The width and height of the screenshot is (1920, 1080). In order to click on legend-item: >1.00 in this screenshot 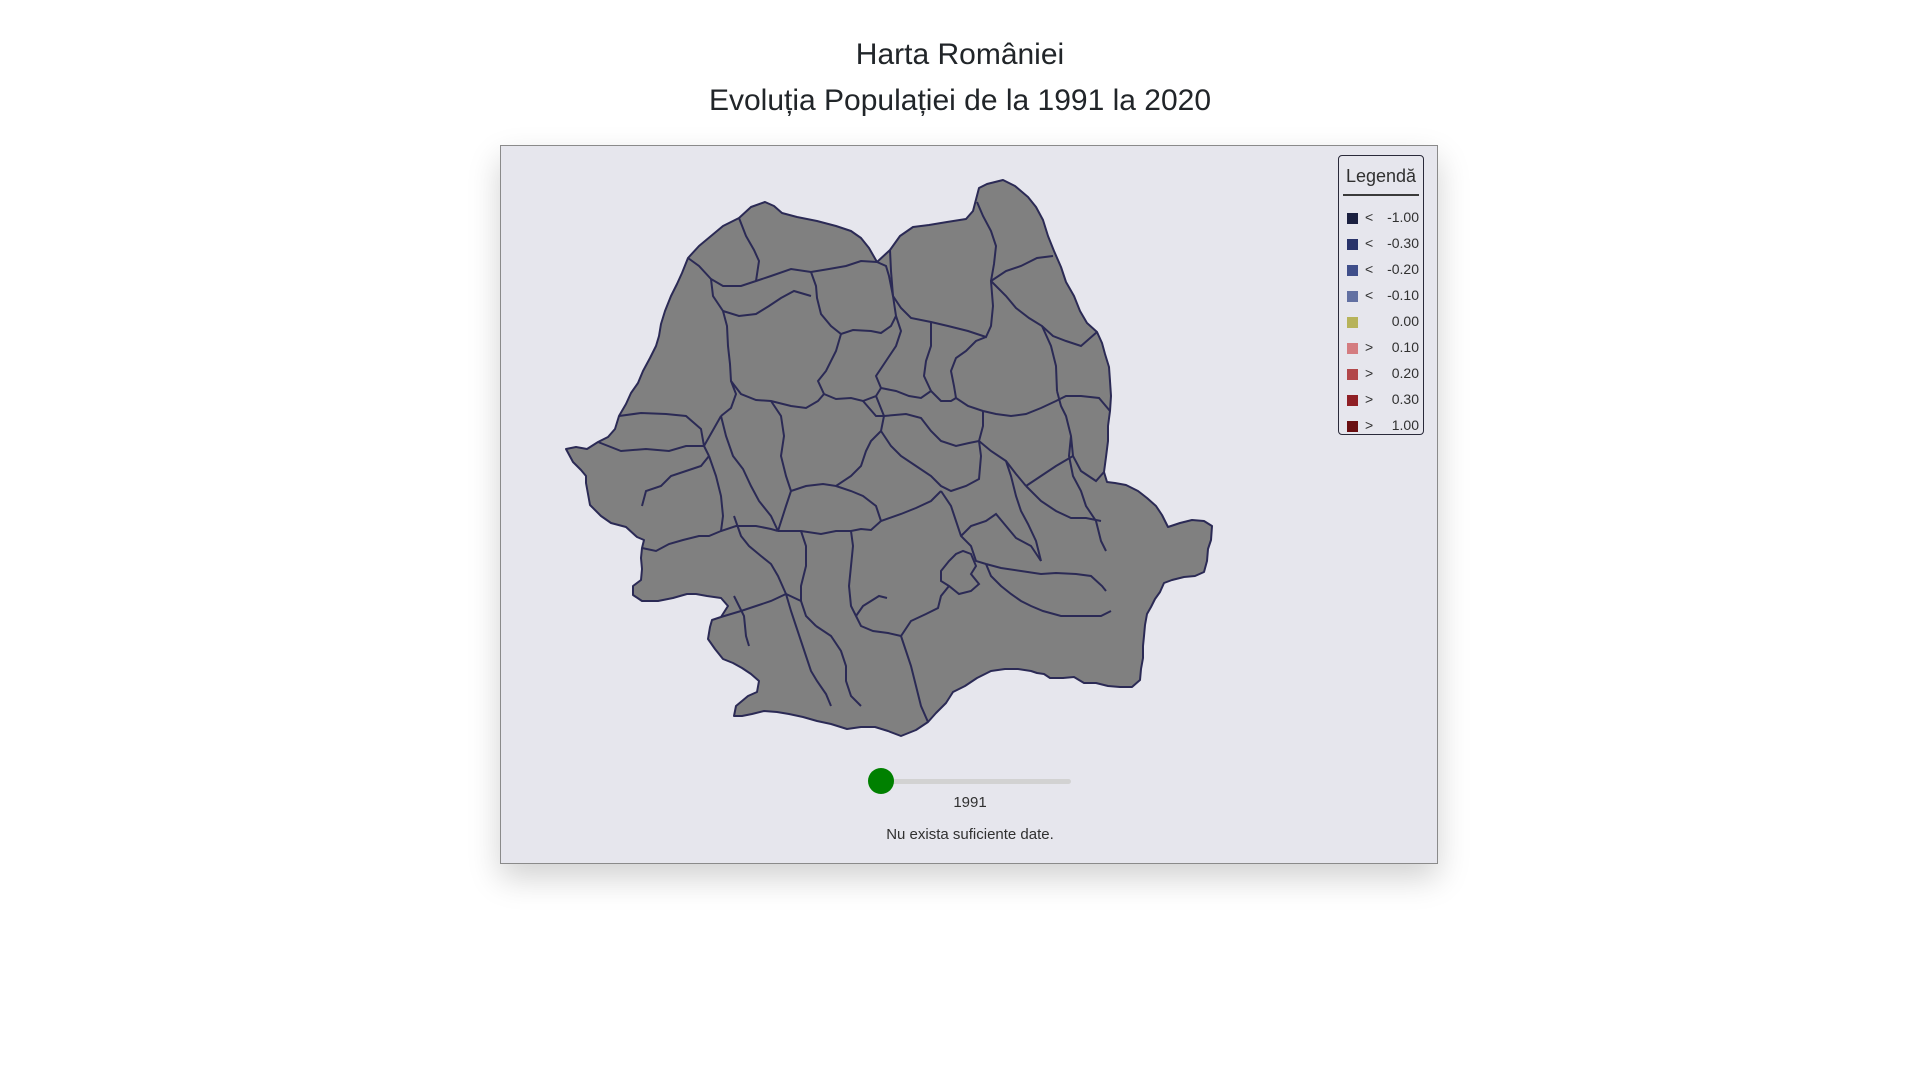, I will do `click(1383, 426)`.